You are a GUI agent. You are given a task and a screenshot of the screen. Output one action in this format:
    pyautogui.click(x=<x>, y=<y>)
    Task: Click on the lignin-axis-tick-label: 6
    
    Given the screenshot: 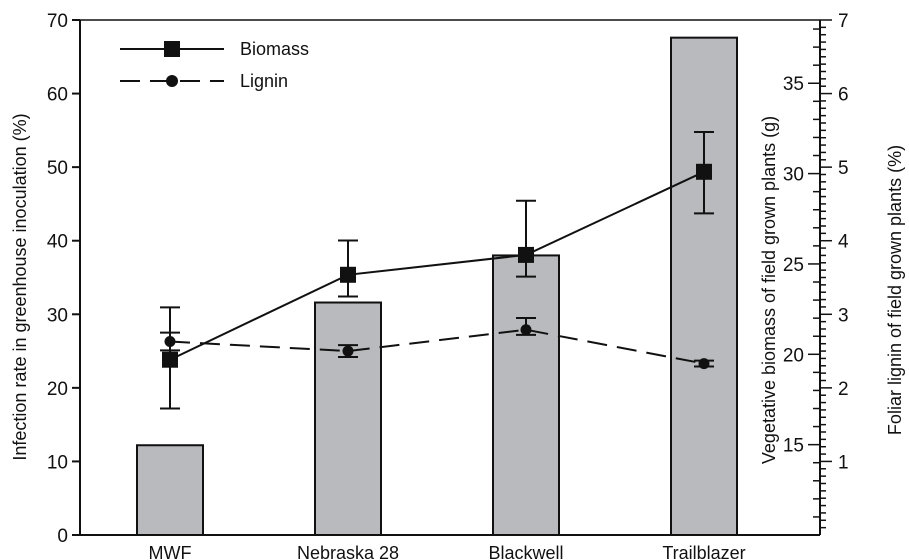 What is the action you would take?
    pyautogui.click(x=843, y=95)
    